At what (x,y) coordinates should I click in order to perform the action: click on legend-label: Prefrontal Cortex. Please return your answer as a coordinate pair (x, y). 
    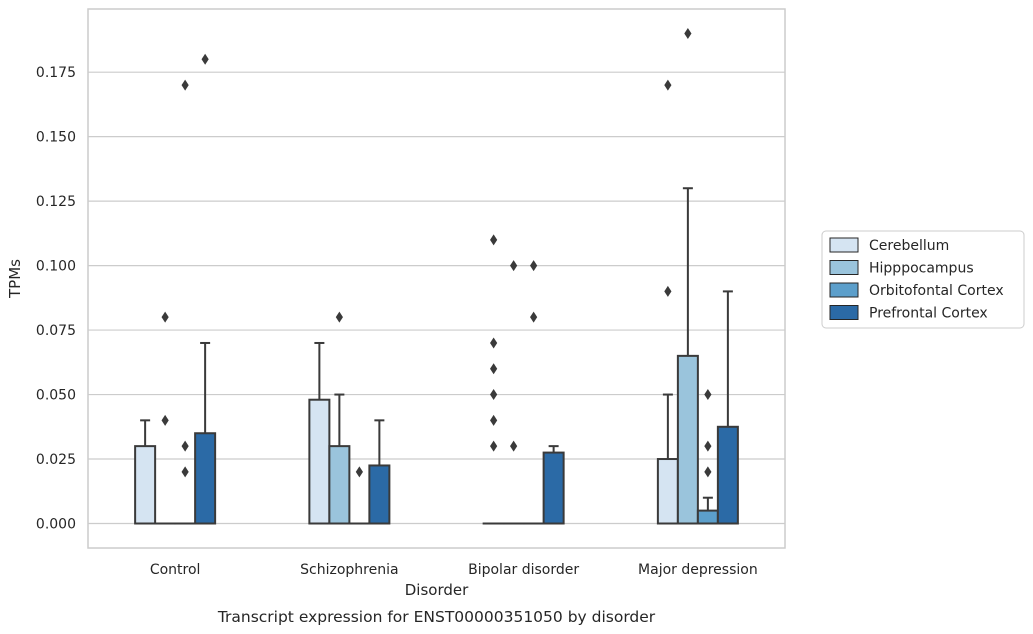
    Looking at the image, I should click on (928, 314).